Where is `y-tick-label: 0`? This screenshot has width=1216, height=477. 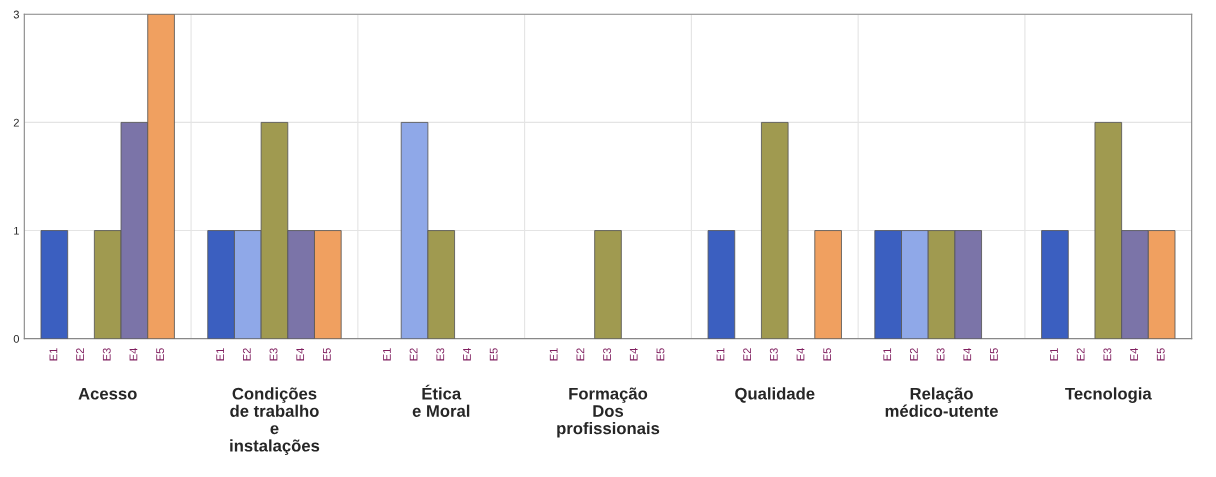
y-tick-label: 0 is located at coordinates (16, 338).